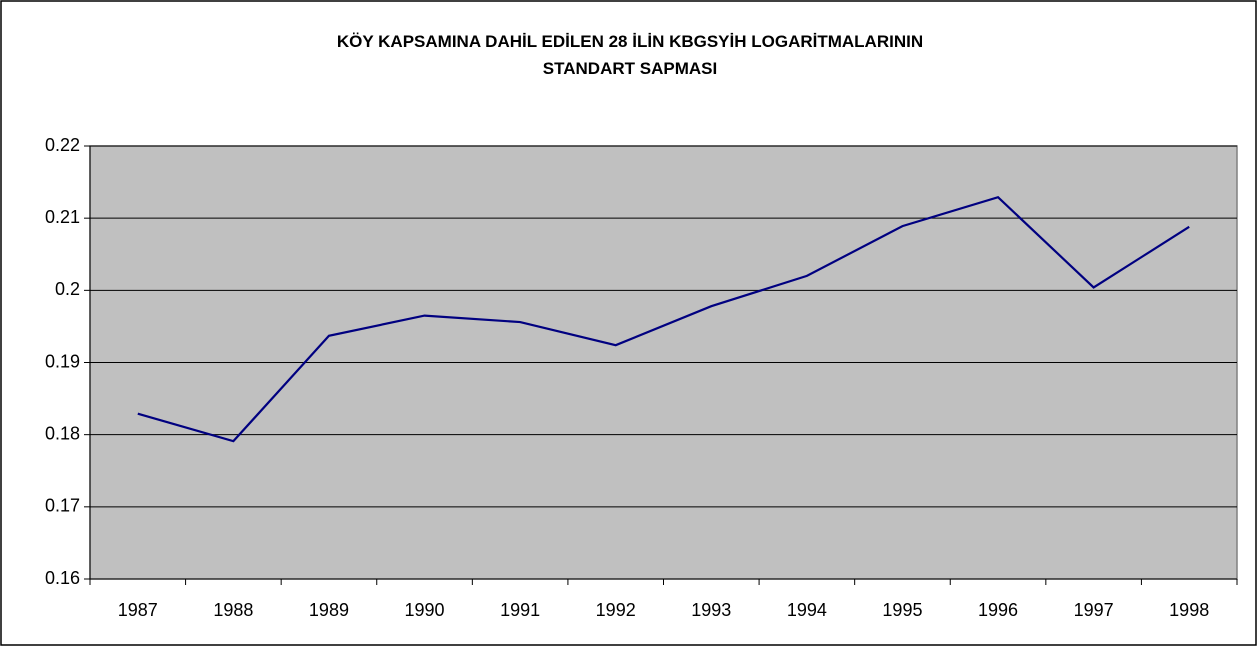 The image size is (1258, 647). Describe the element at coordinates (807, 610) in the screenshot. I see `x-tick-label: 1994` at that location.